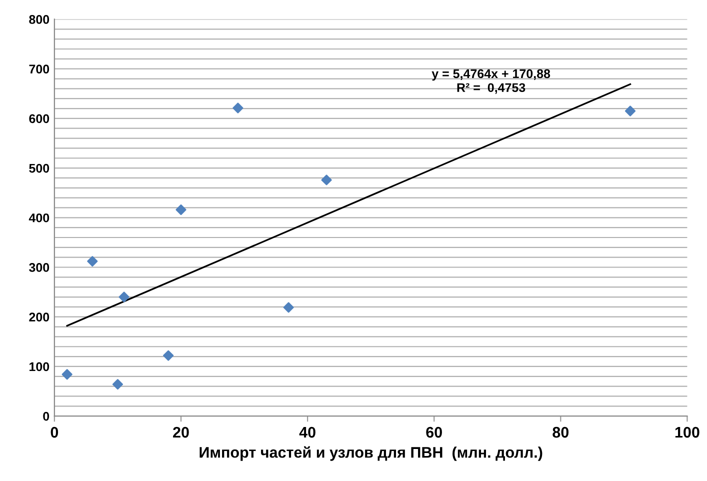 The image size is (707, 481). I want to click on y-tick-label: 300, so click(39, 267).